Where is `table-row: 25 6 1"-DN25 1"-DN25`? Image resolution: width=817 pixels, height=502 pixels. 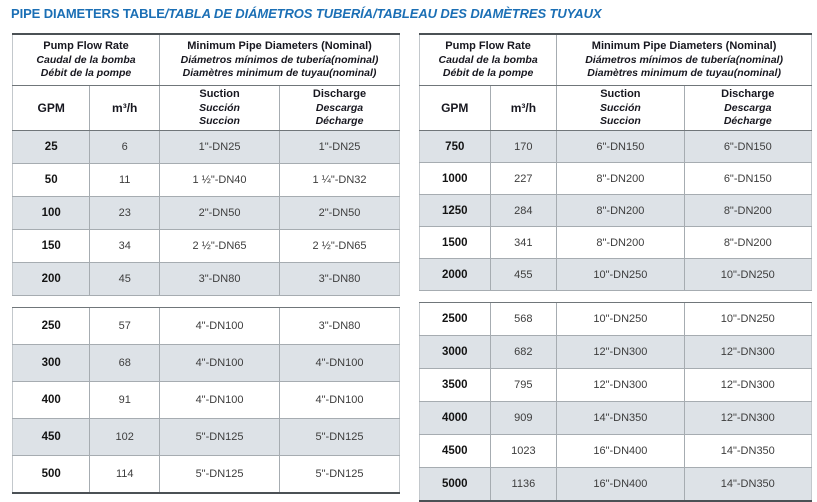
table-row: 25 6 1"-DN25 1"-DN25 is located at coordinates (205, 147).